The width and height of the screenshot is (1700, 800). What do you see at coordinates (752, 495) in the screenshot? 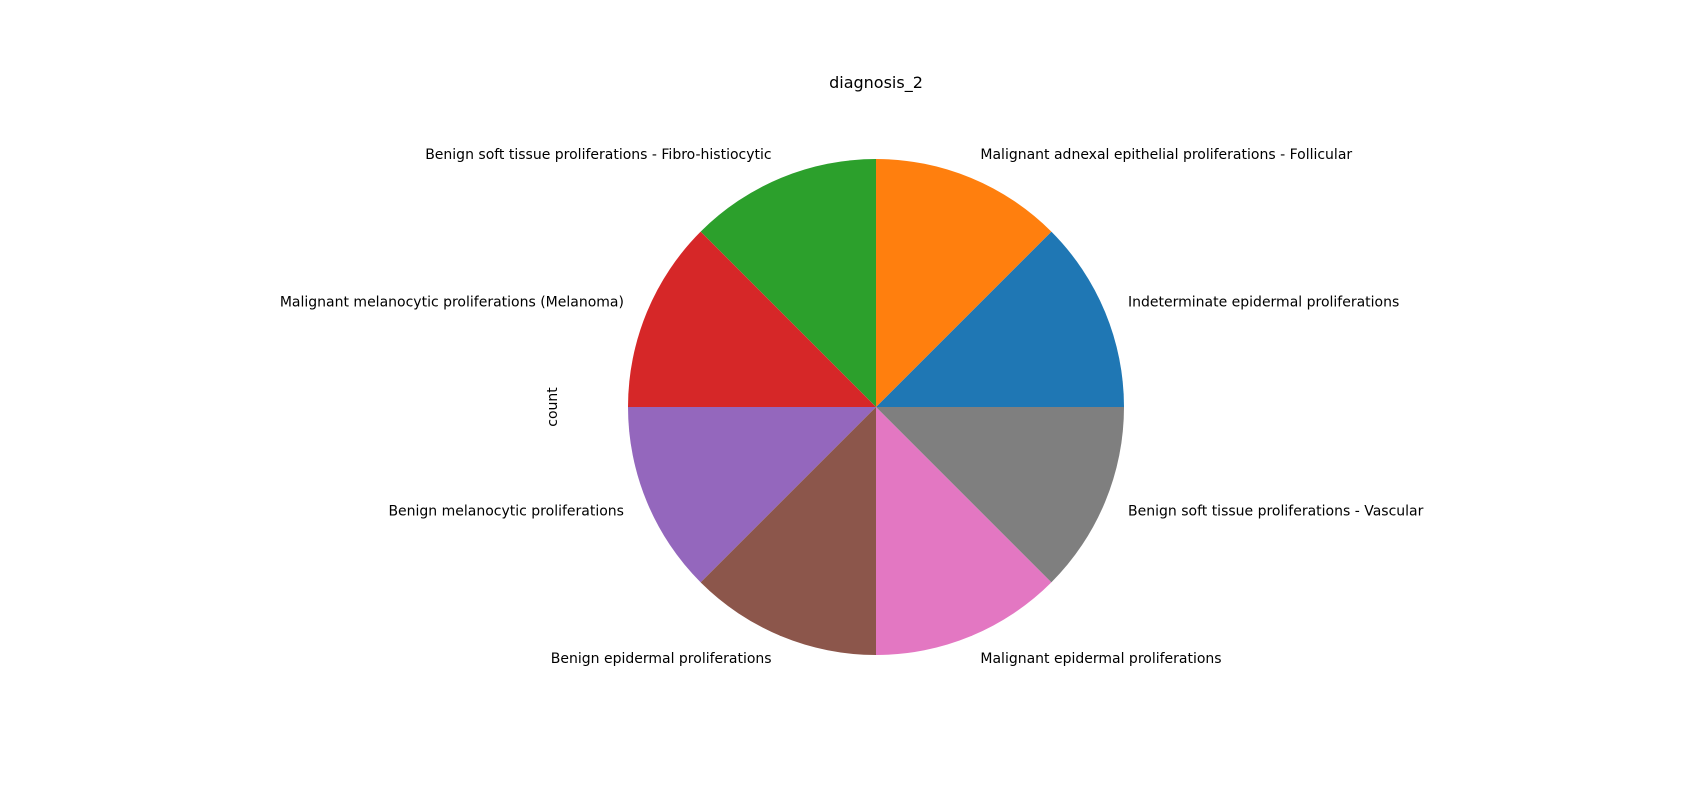
I see `pie-slice-benign-melanocytic-proliferations` at bounding box center [752, 495].